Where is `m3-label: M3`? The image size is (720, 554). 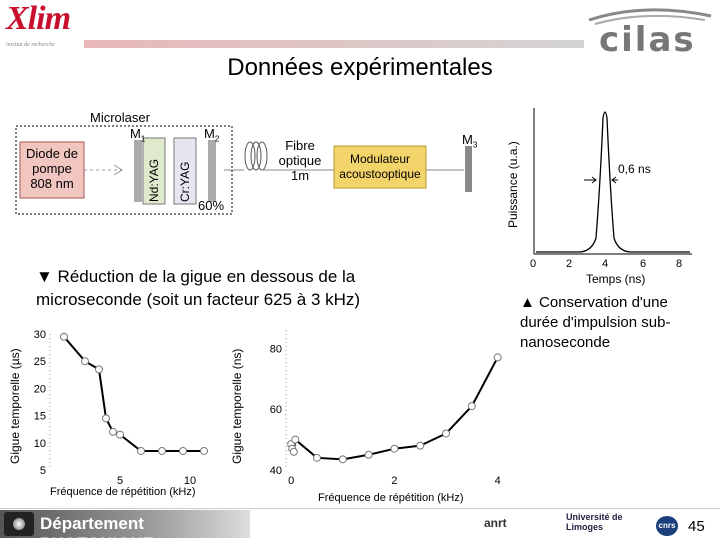 m3-label: M3 is located at coordinates (470, 141).